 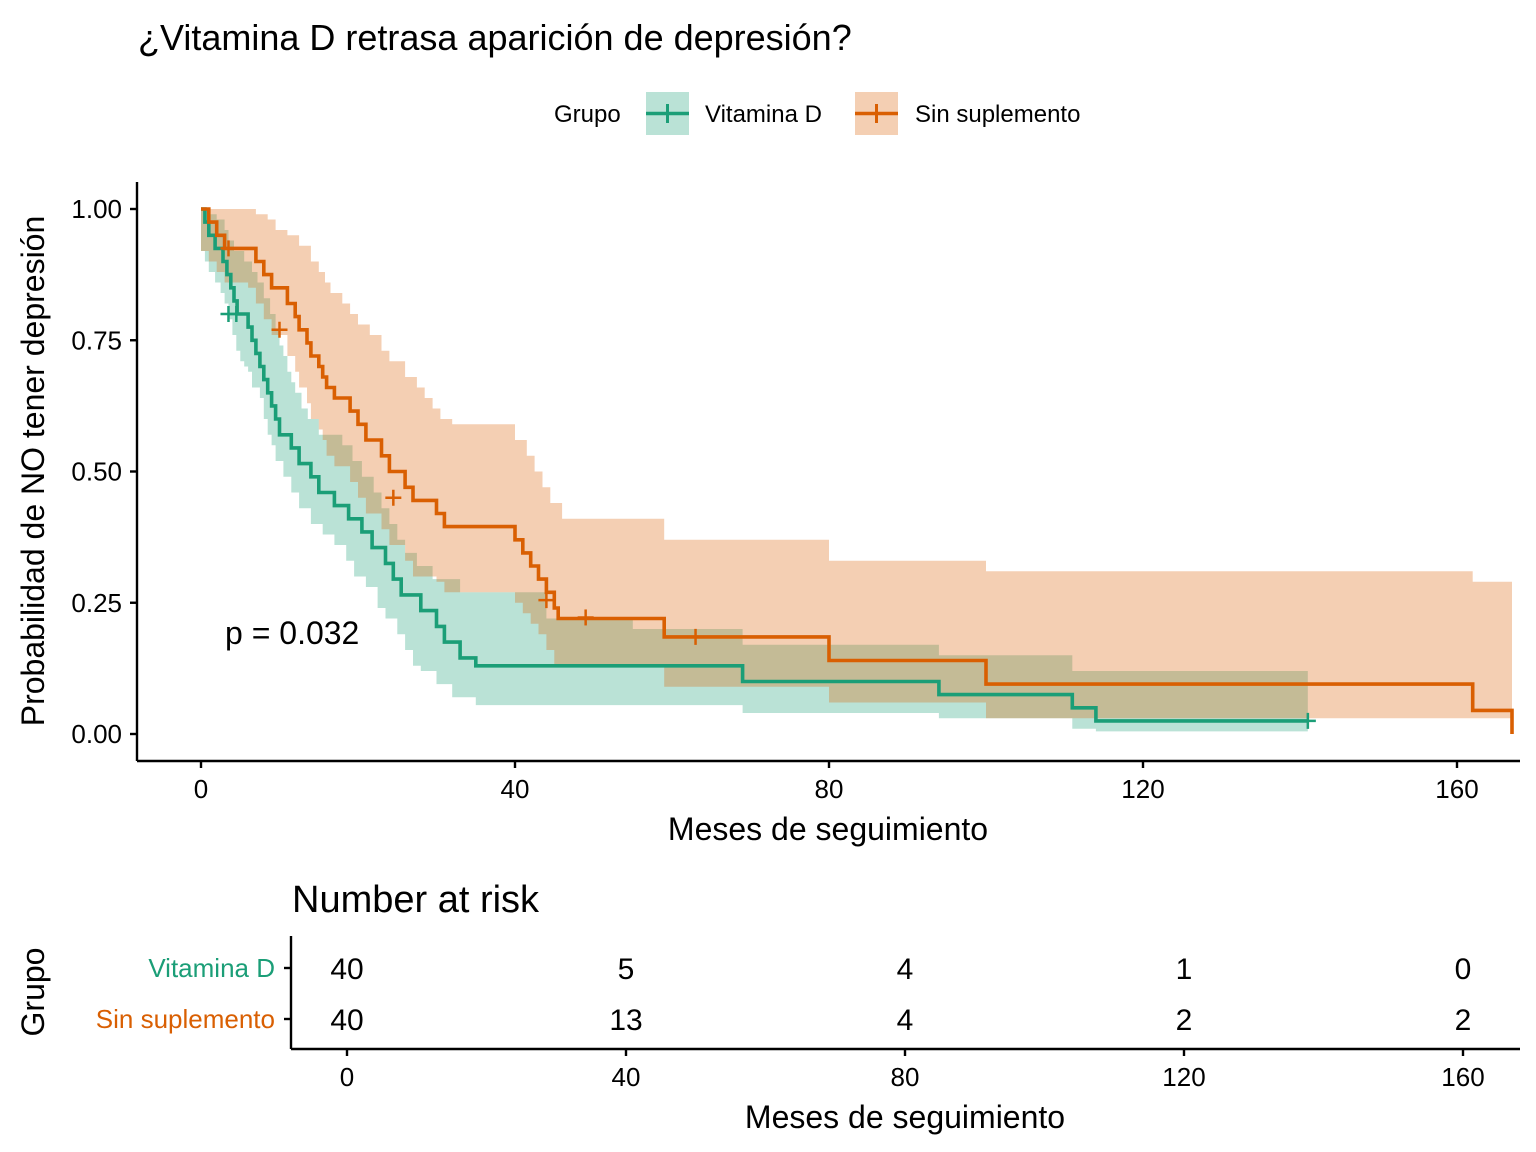 What do you see at coordinates (416, 900) in the screenshot?
I see `risk-table-title: Number at risk` at bounding box center [416, 900].